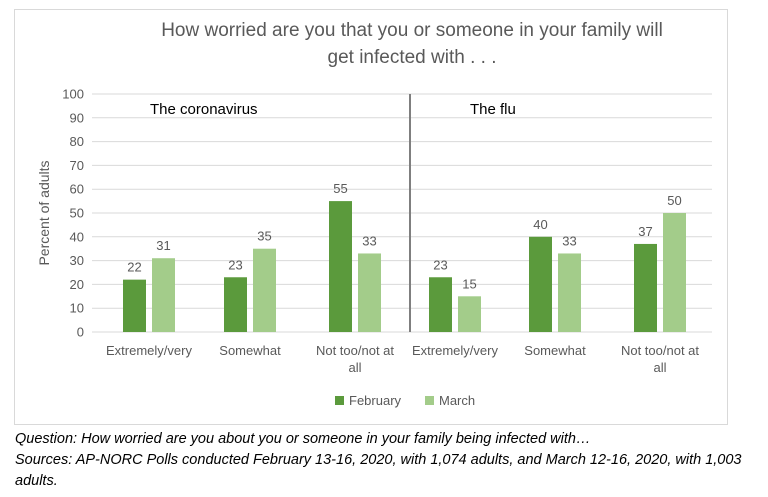 This screenshot has height=497, width=768. I want to click on y-tick-label-60: 60, so click(77, 189).